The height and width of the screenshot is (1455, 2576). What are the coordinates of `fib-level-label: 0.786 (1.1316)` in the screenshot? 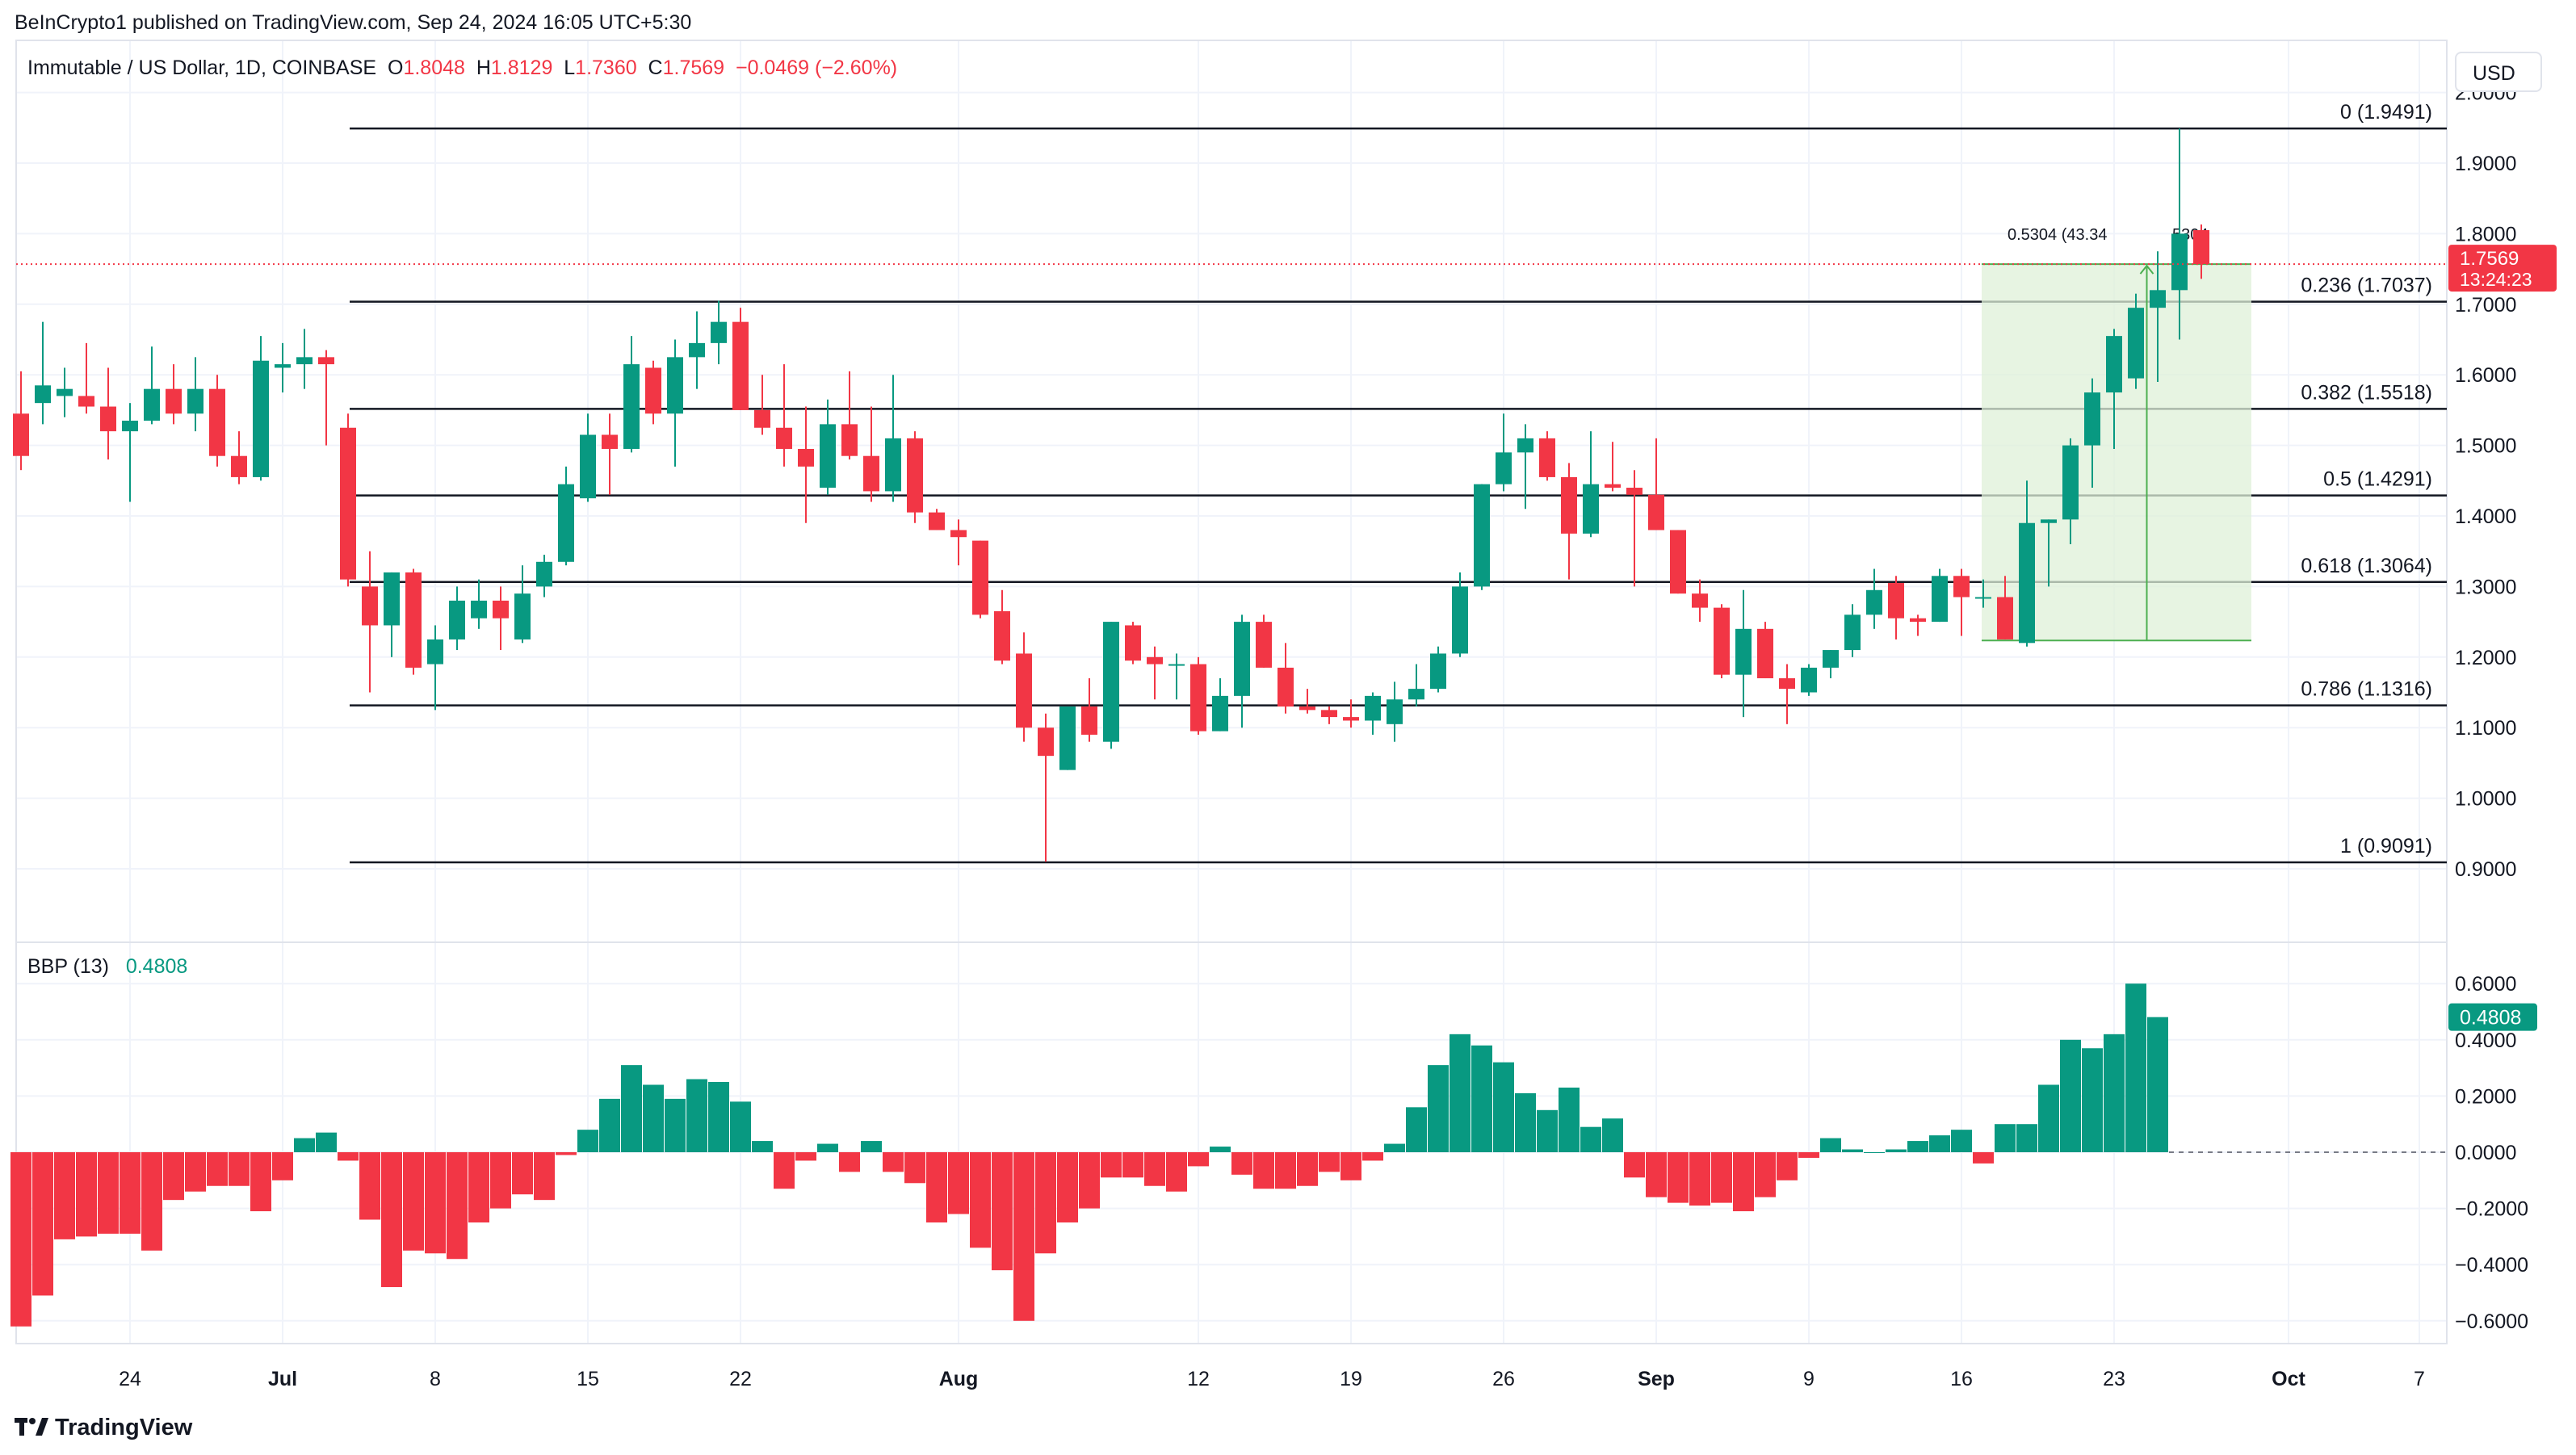 It's located at (2366, 689).